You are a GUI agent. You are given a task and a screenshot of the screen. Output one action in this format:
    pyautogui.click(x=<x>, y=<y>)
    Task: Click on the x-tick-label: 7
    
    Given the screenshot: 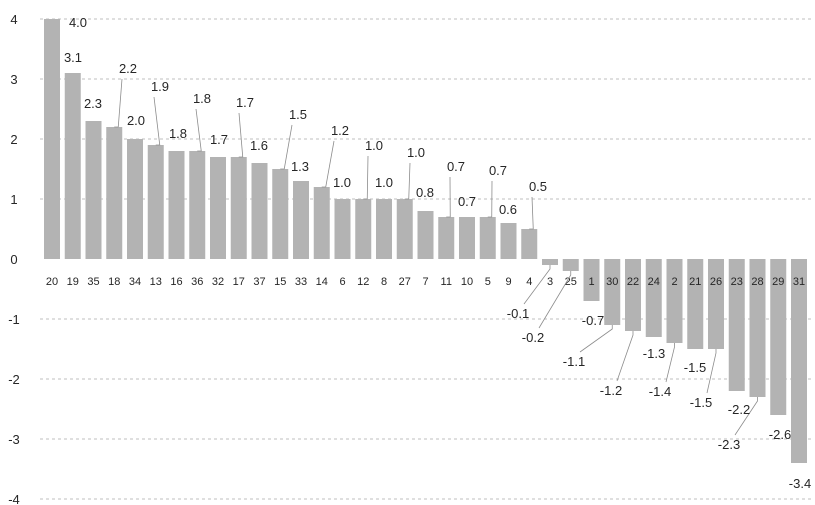 What is the action you would take?
    pyautogui.click(x=425, y=282)
    